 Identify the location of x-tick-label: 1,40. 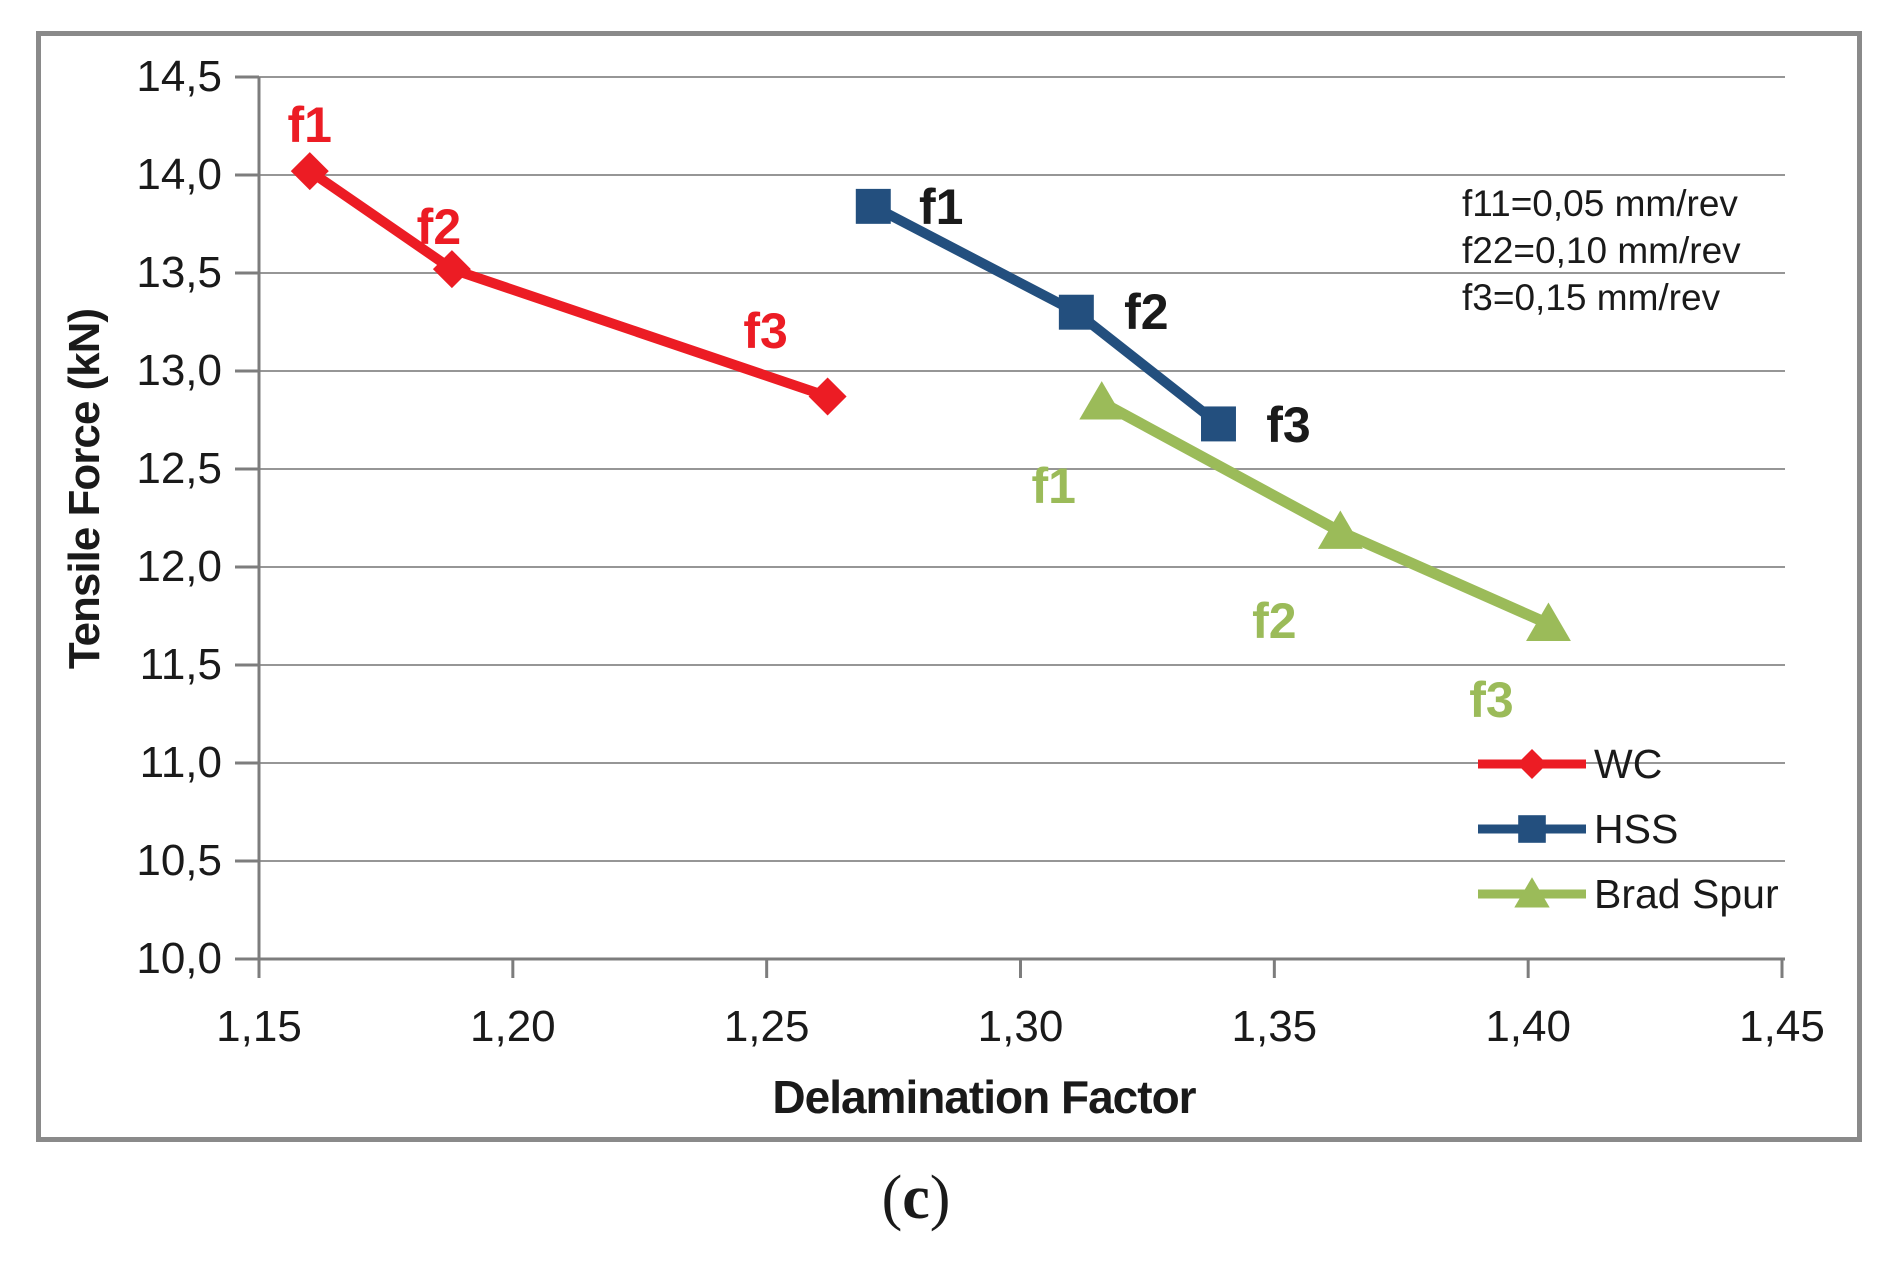
(1528, 1026).